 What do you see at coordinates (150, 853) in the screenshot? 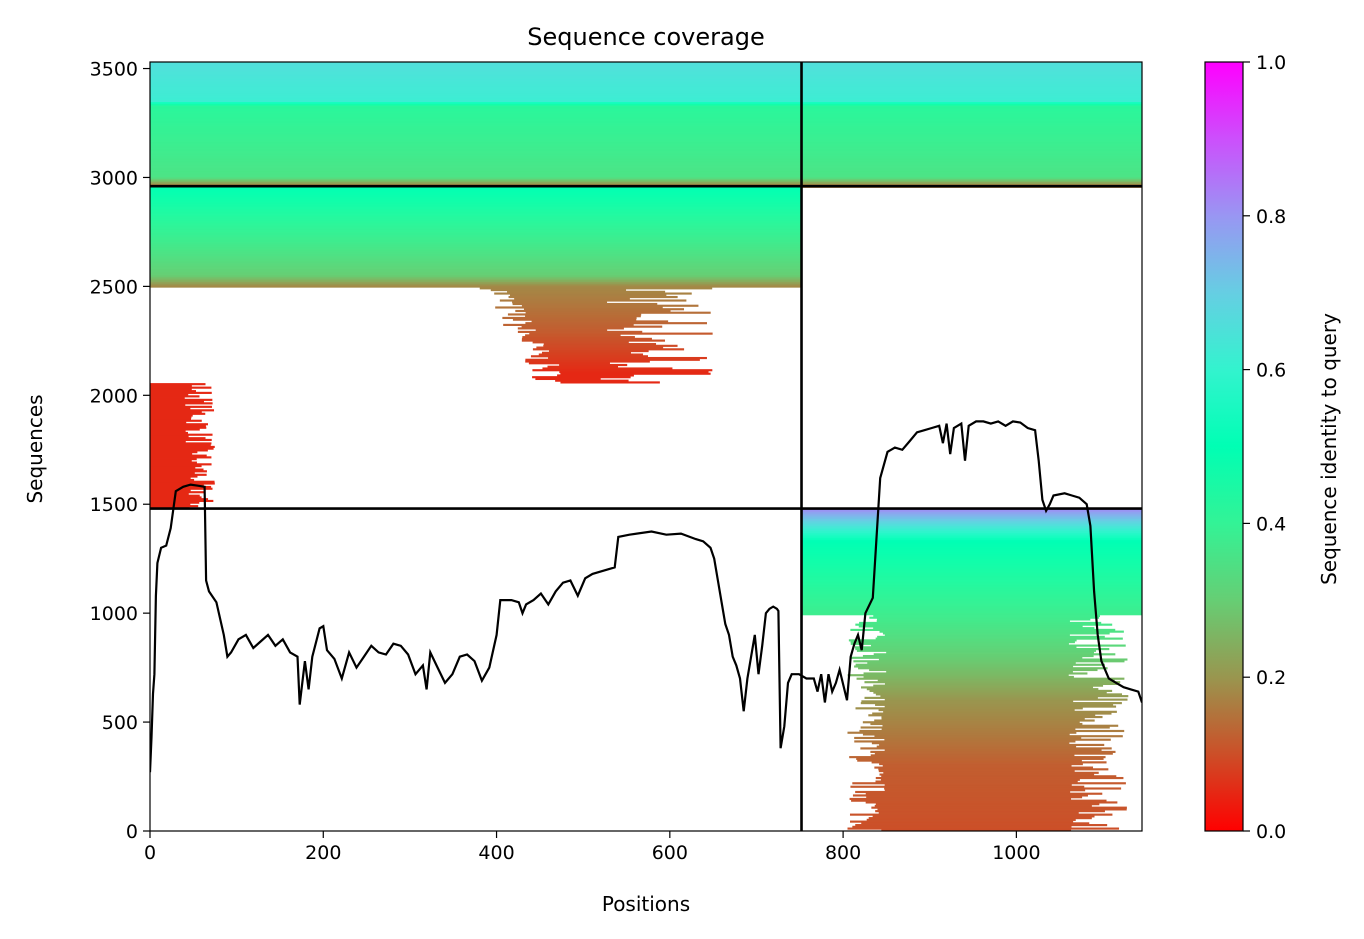
I see `x-tick-label: 0` at bounding box center [150, 853].